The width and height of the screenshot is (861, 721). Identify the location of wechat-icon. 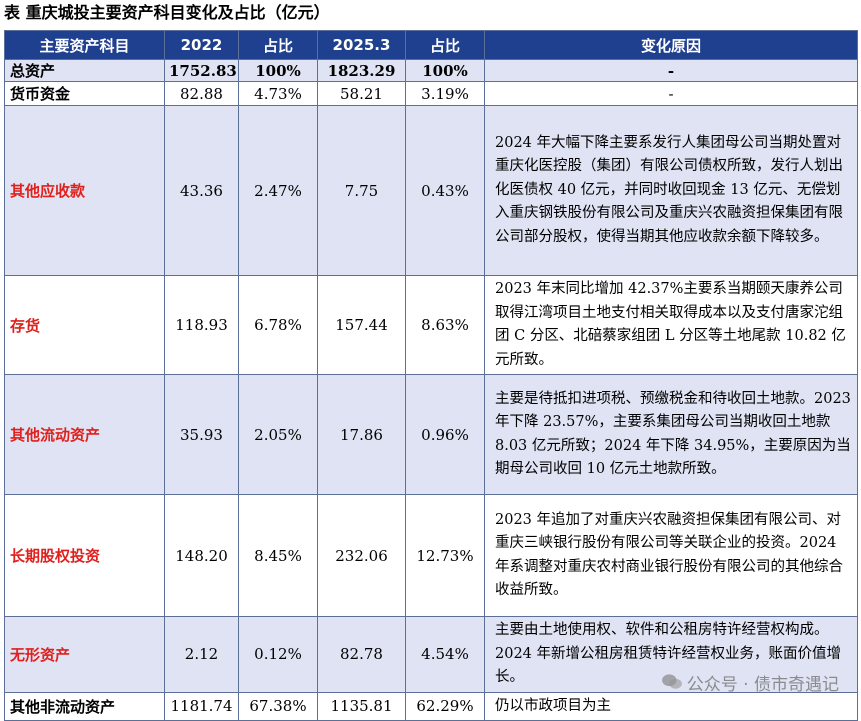
(671, 681).